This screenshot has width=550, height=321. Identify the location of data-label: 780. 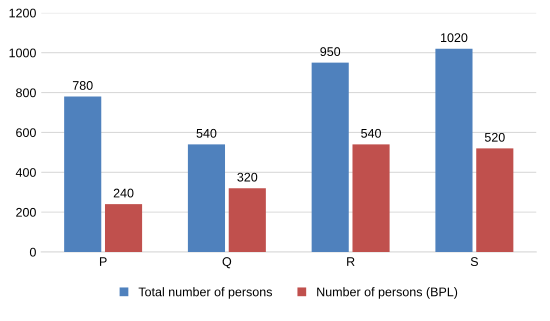
(82, 85).